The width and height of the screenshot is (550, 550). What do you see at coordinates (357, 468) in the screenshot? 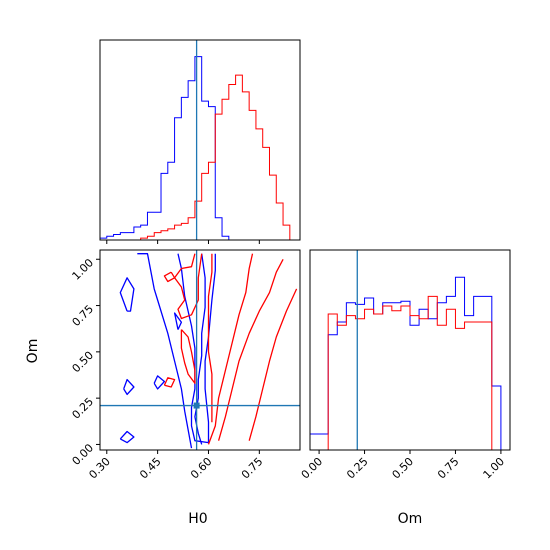
I see `om-hist-x-tick-label-1: 0.25` at bounding box center [357, 468].